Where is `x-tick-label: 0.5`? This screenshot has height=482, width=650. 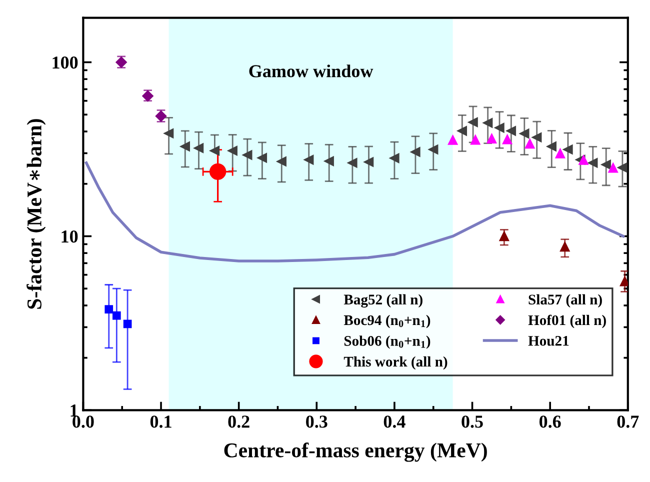 x-tick-label: 0.5 is located at coordinates (472, 422).